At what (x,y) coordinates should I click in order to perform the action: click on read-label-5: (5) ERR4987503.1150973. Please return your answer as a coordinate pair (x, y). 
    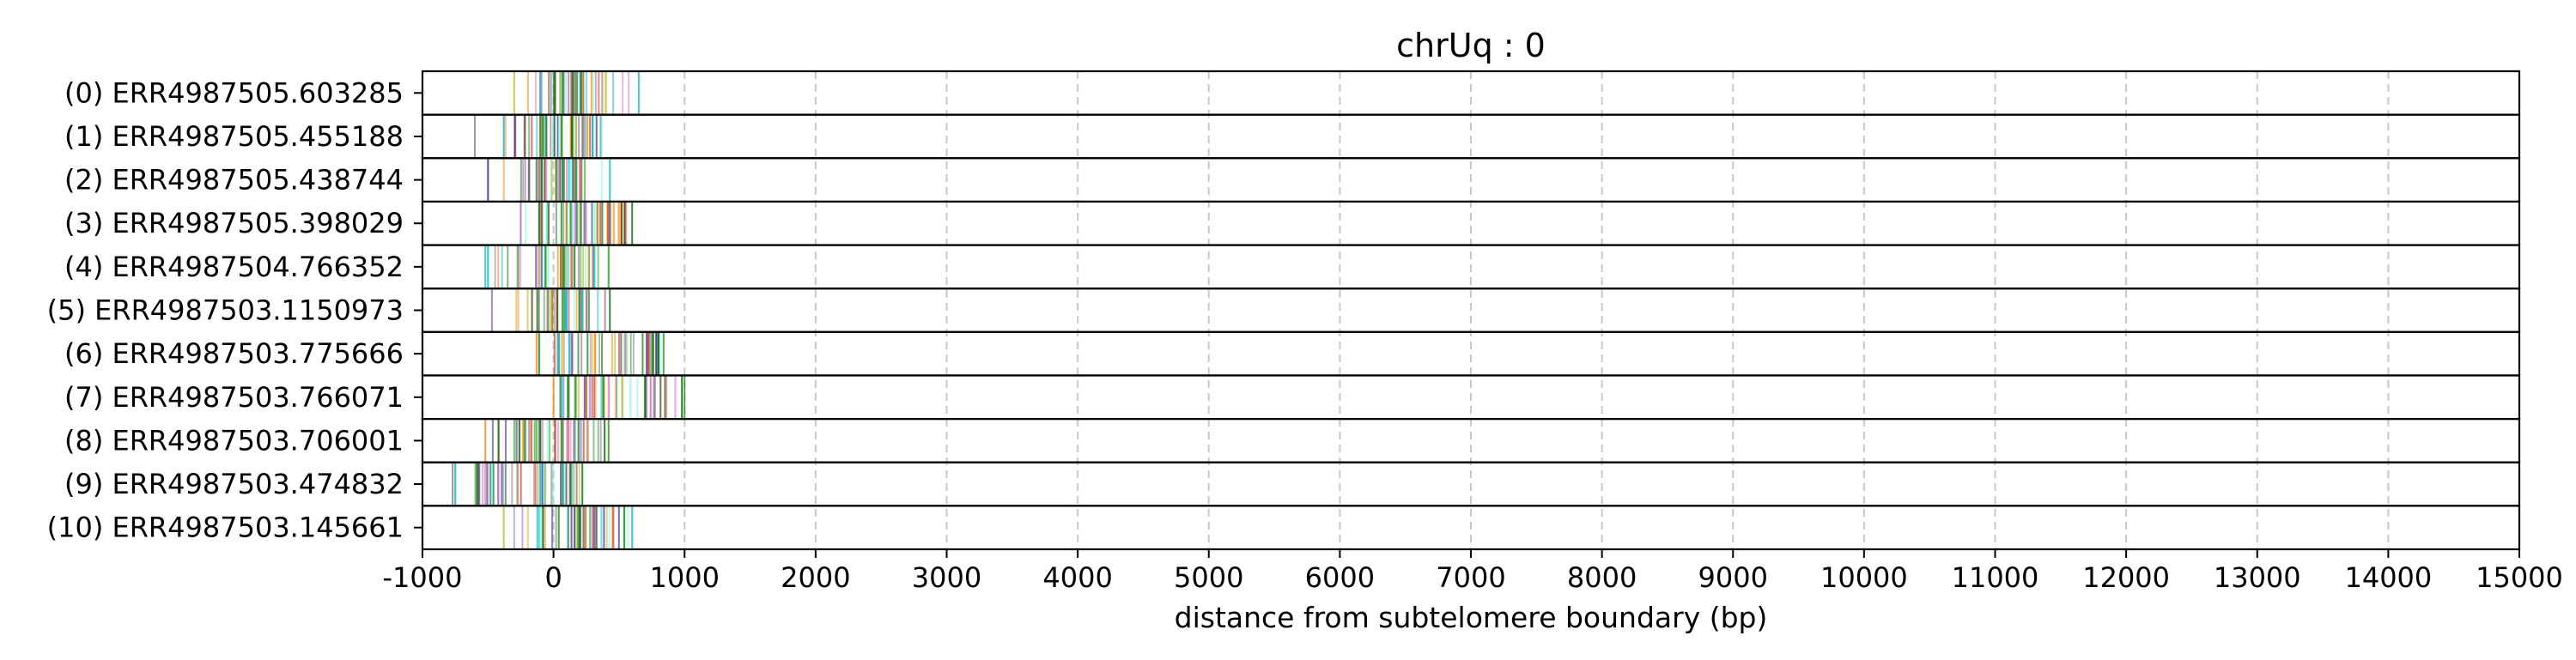
    Looking at the image, I should click on (226, 310).